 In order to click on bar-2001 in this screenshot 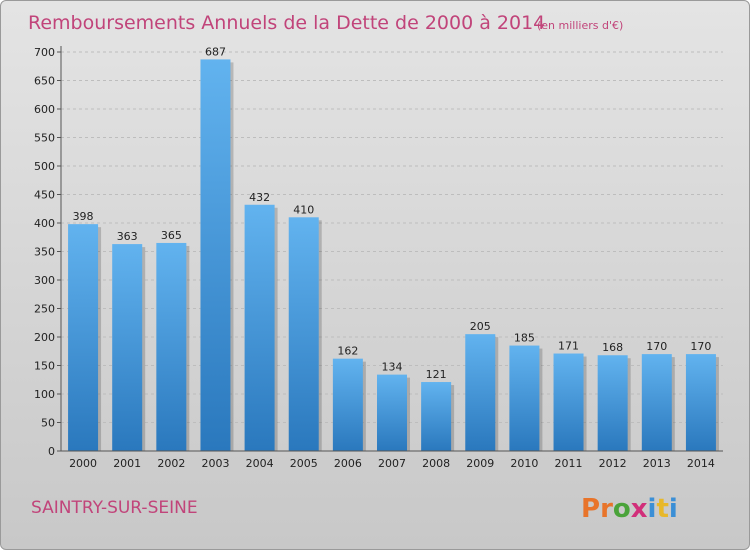, I will do `click(127, 347)`.